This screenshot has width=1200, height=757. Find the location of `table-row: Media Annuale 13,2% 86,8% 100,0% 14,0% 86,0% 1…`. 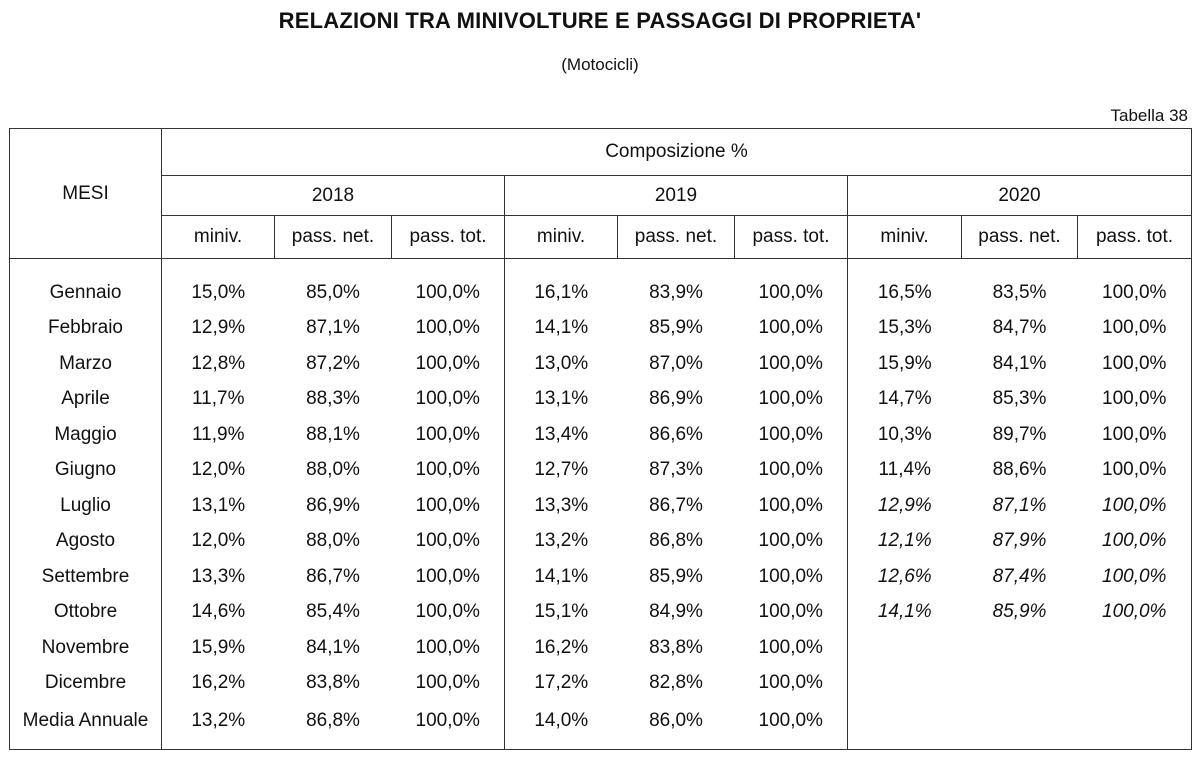

table-row: Media Annuale 13,2% 86,8% 100,0% 14,0% 86,0% 1… is located at coordinates (600, 721).